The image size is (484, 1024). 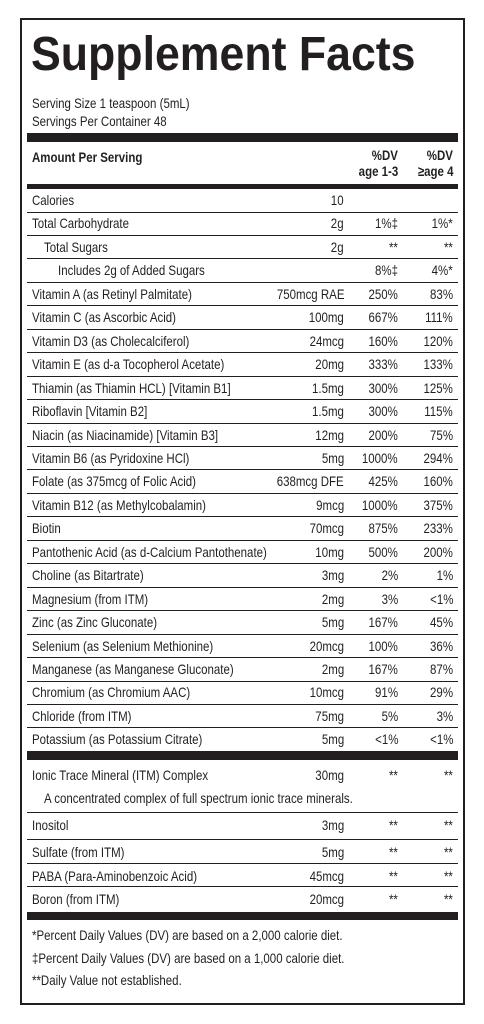 What do you see at coordinates (117, 739) in the screenshot?
I see `nutrient-name: Potassium (as Potassium Citrate)` at bounding box center [117, 739].